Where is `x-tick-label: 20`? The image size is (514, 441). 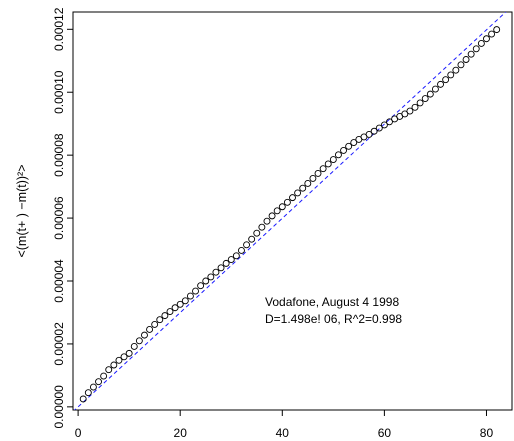 x-tick-label: 20 is located at coordinates (181, 433).